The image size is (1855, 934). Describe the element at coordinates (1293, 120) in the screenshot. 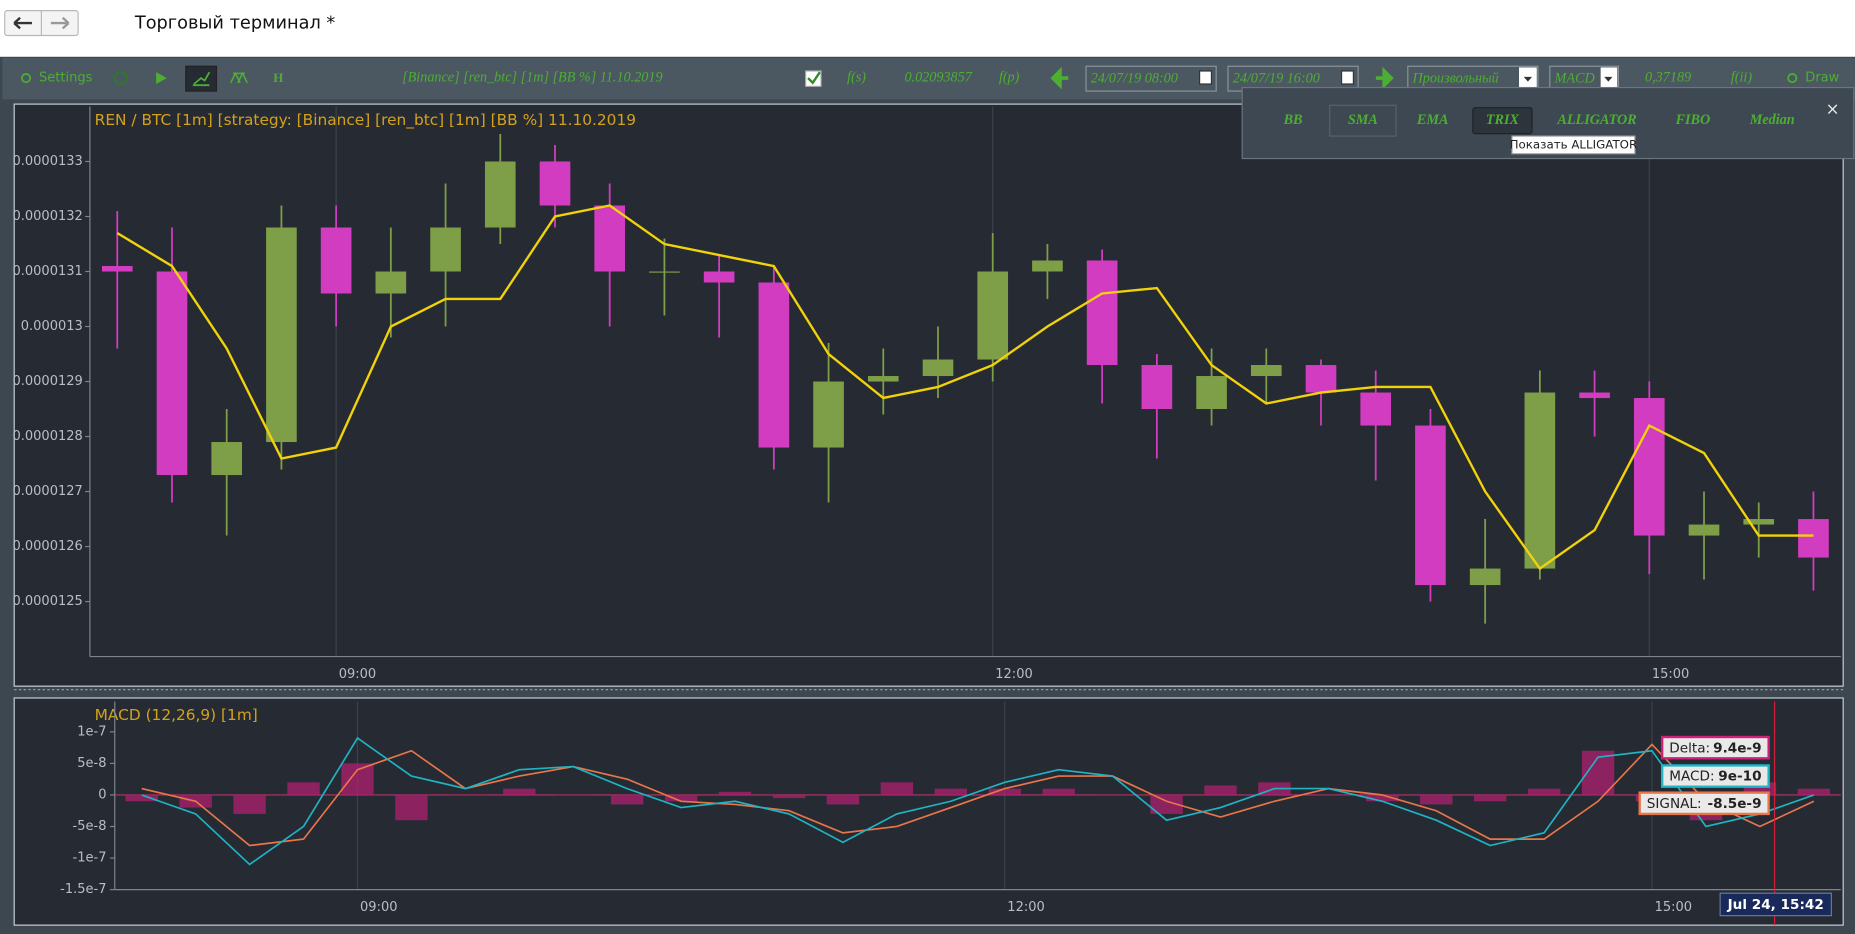

I see `indicator-tab: BB` at that location.